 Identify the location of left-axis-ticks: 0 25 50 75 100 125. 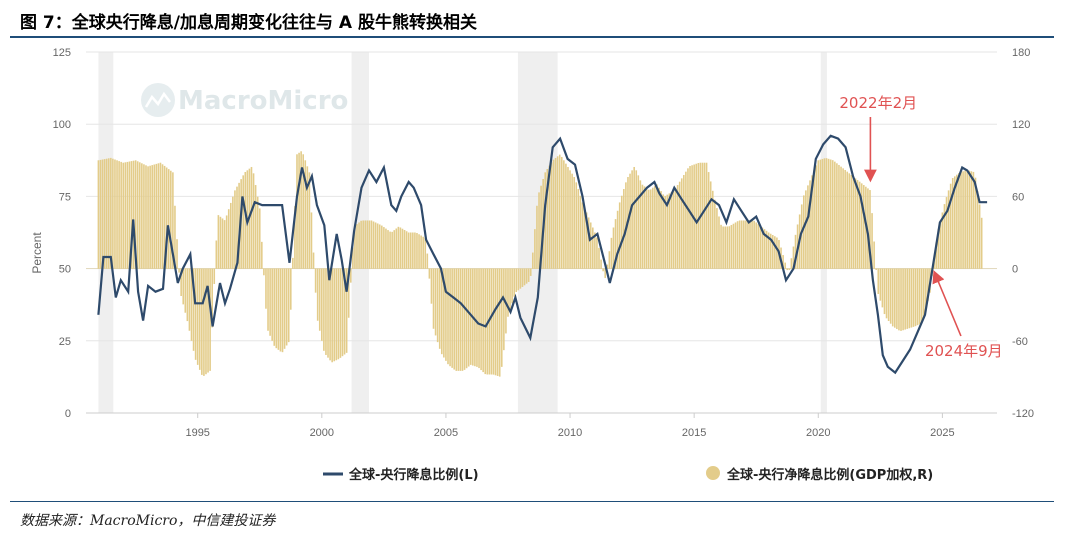
(62, 233).